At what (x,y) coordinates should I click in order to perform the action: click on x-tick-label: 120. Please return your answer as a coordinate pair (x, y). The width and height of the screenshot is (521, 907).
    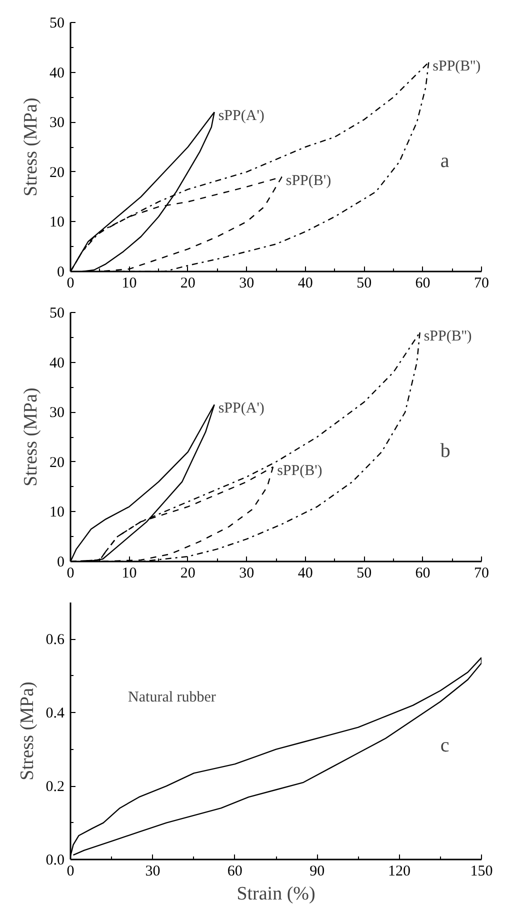
    Looking at the image, I should click on (399, 872).